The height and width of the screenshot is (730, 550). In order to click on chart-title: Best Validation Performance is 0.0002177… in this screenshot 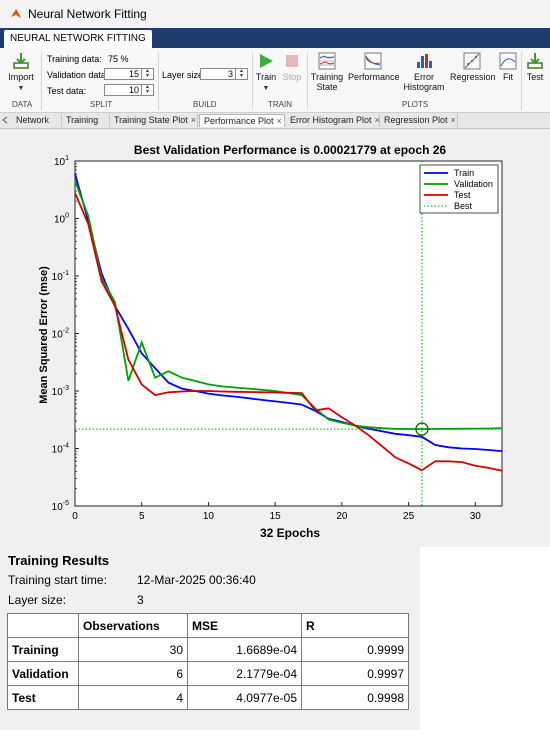, I will do `click(290, 150)`.